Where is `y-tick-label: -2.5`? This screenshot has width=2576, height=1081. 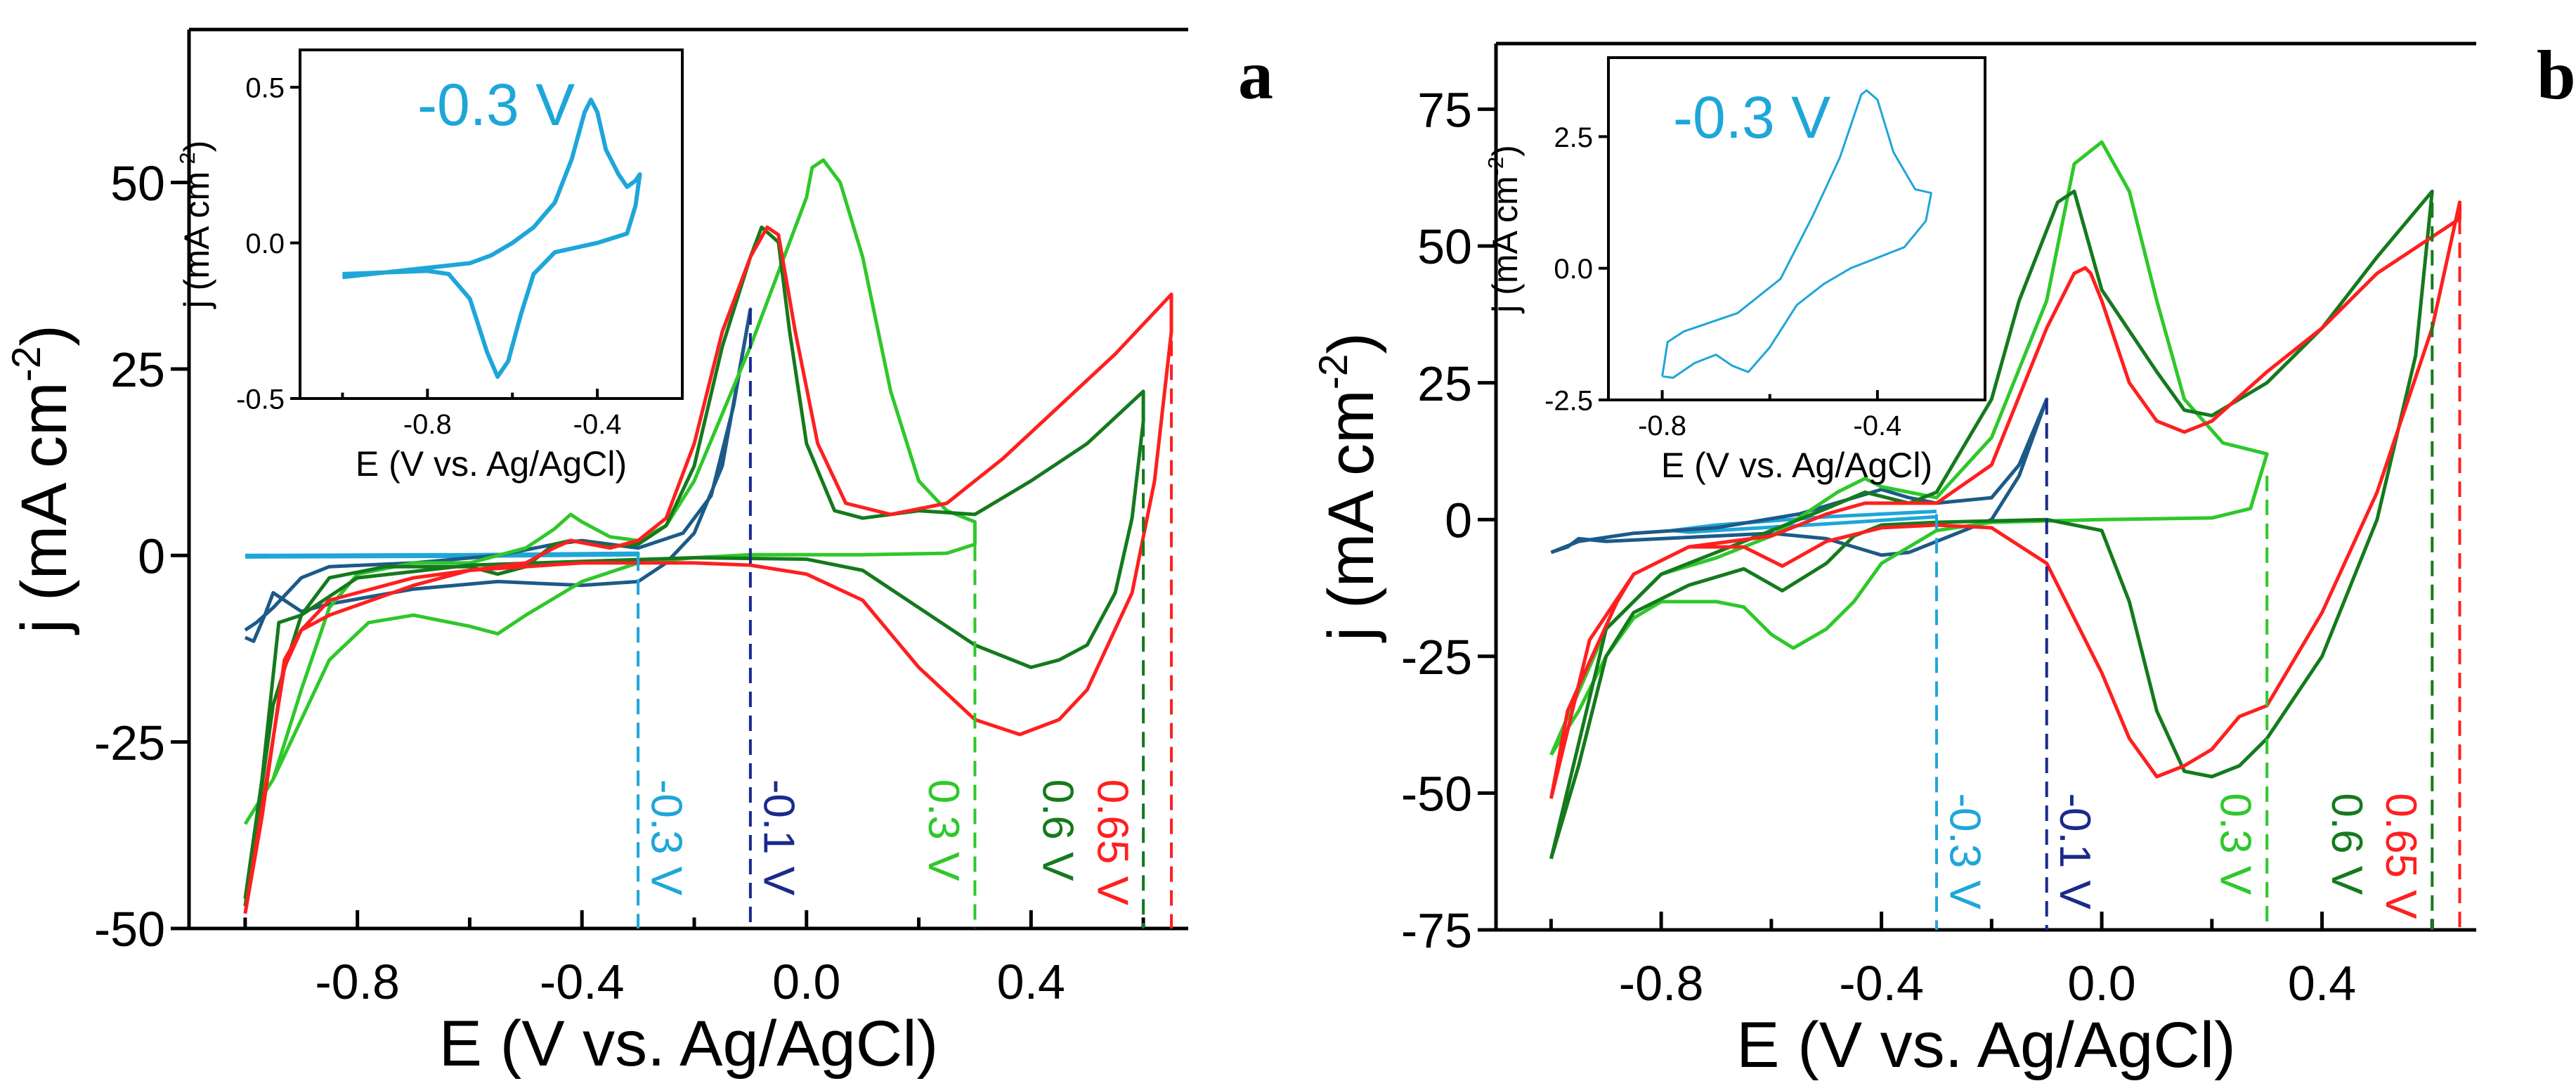 y-tick-label: -2.5 is located at coordinates (1568, 400).